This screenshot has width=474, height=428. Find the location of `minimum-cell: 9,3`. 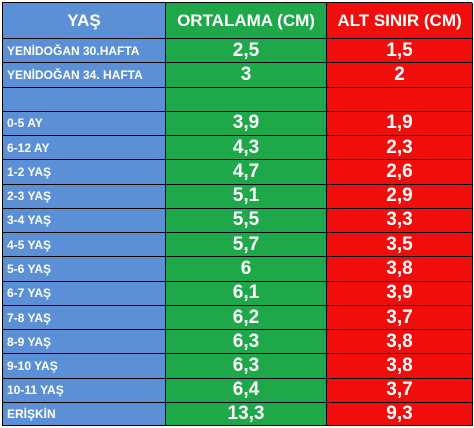

minimum-cell: 9,3 is located at coordinates (400, 414).